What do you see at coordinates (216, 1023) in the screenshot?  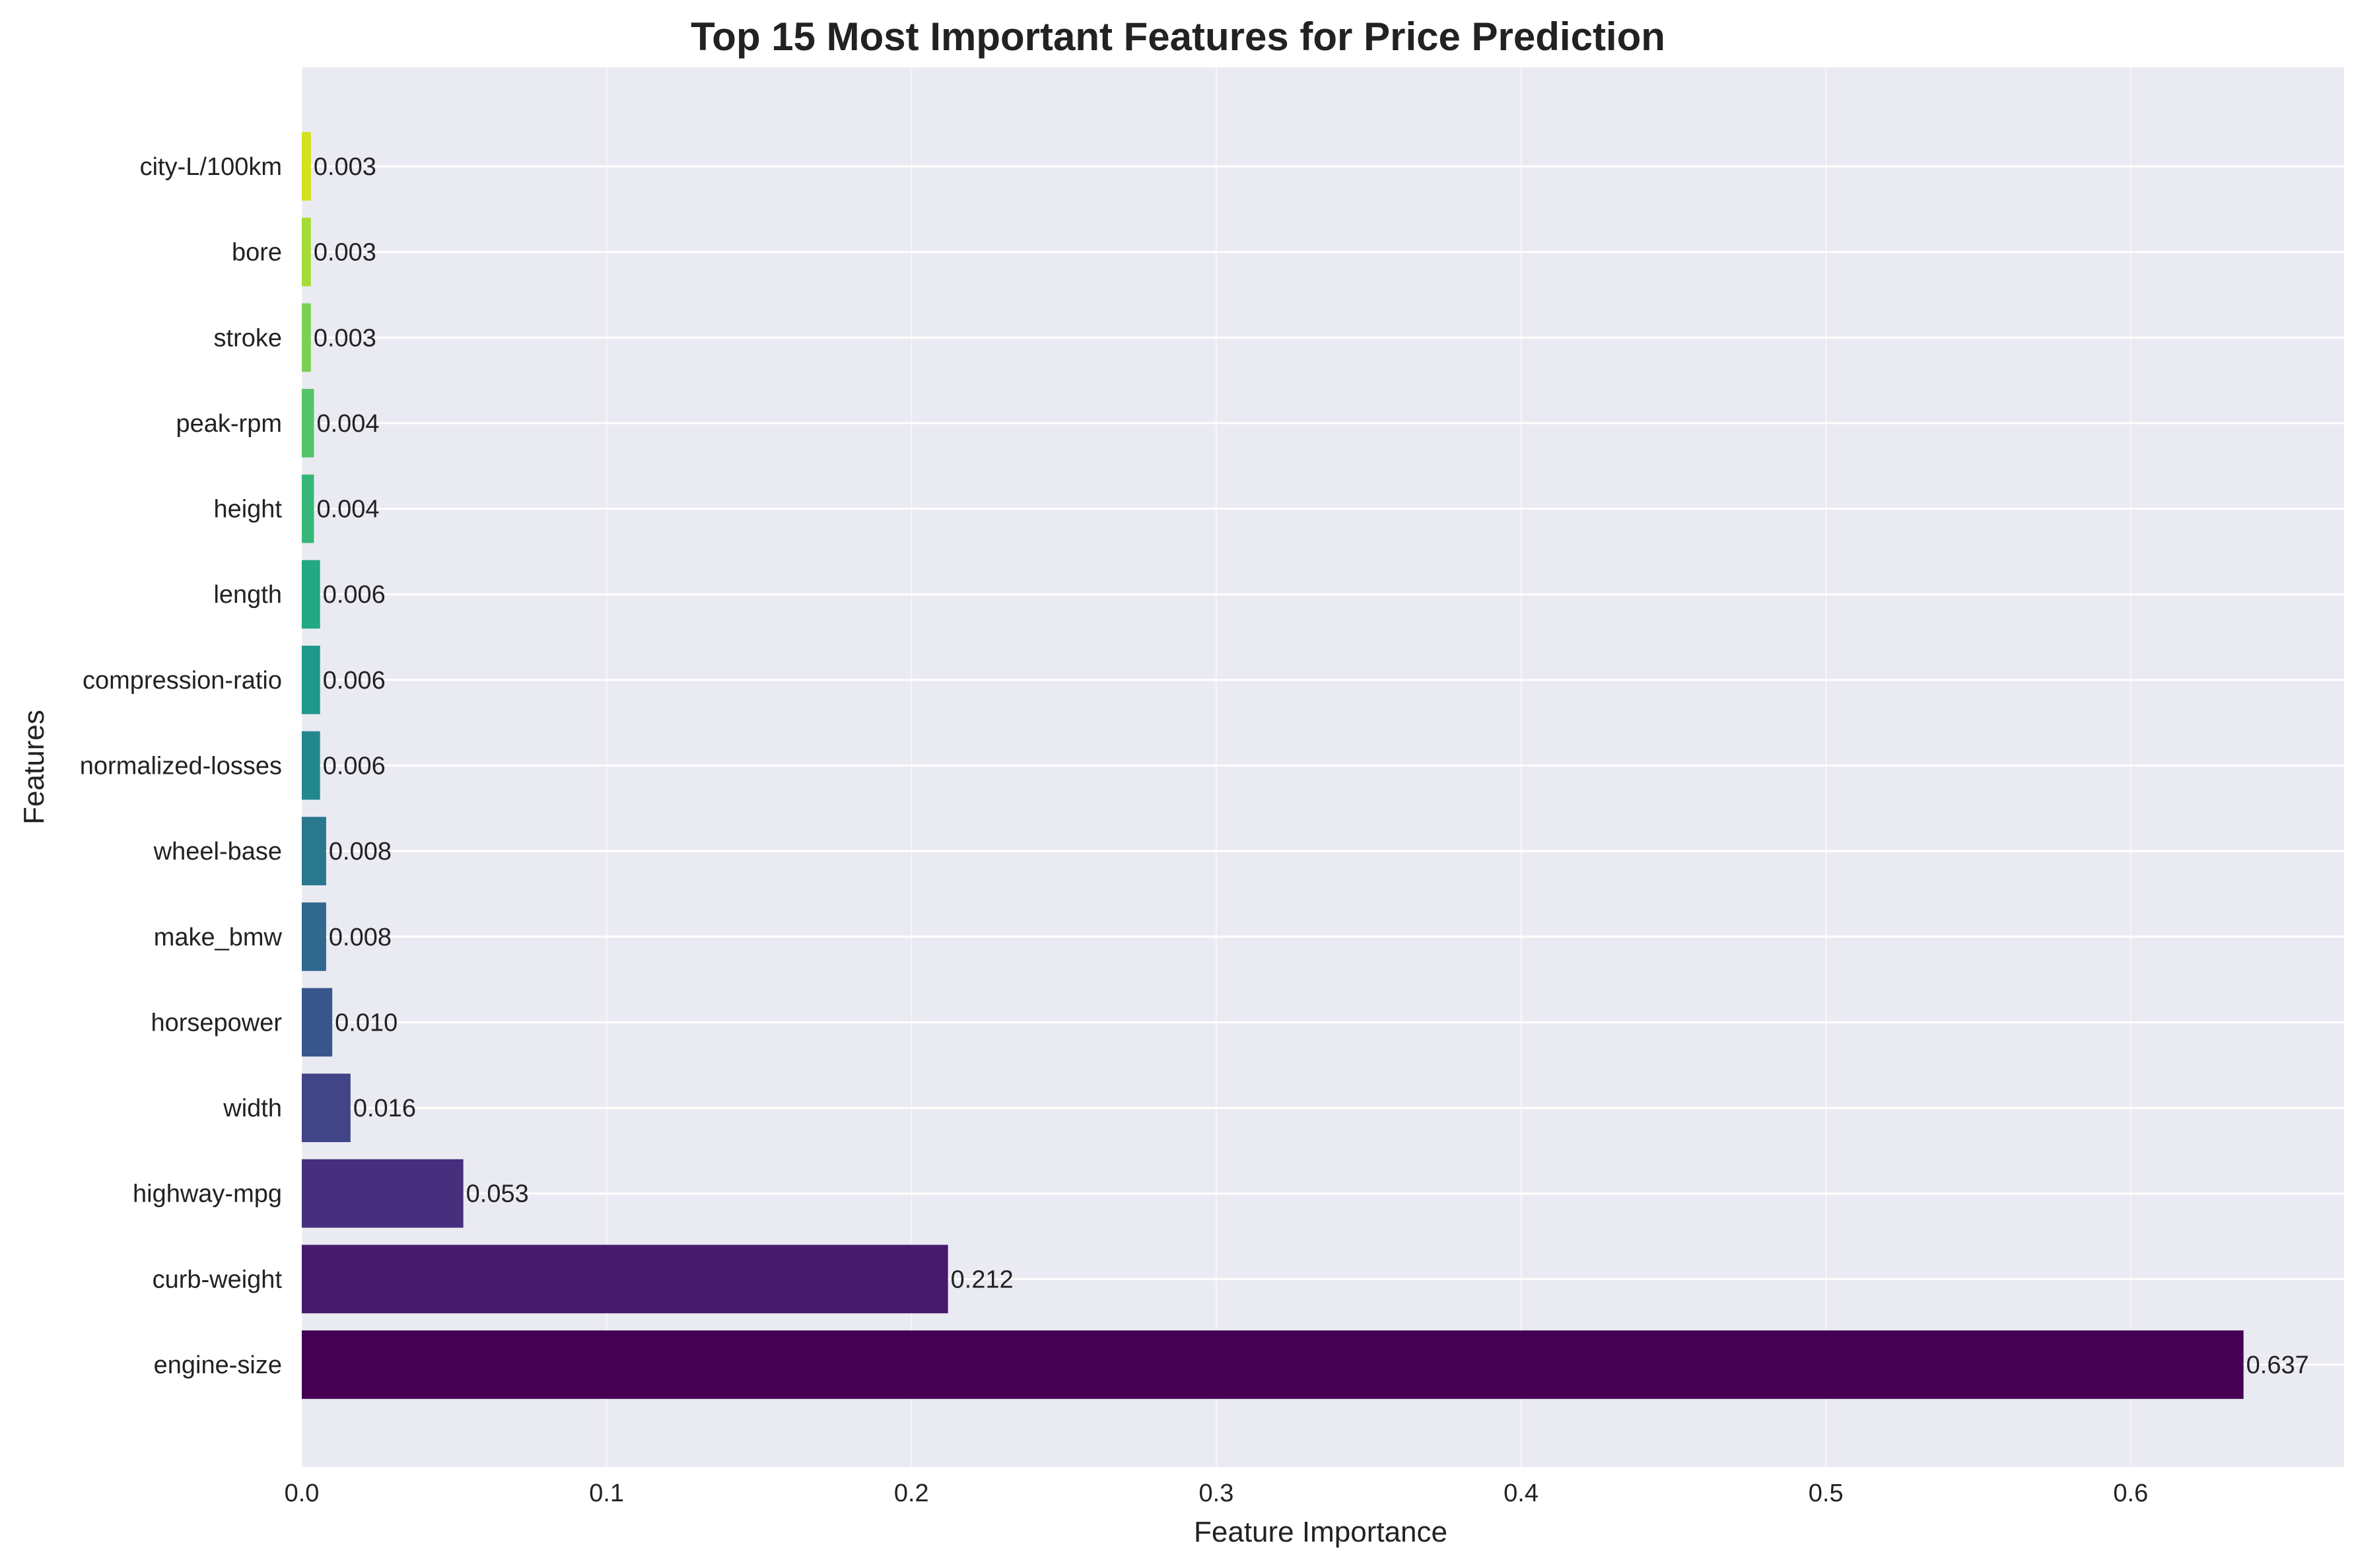 I see `y-tick-label: horsepower` at bounding box center [216, 1023].